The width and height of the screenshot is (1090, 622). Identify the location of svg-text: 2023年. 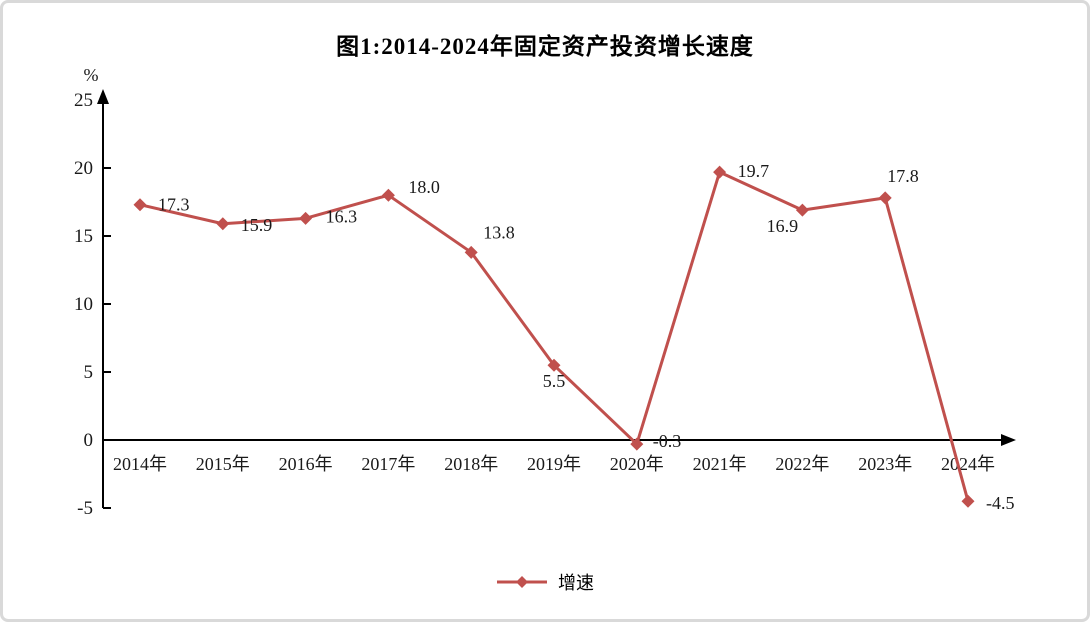
(885, 464).